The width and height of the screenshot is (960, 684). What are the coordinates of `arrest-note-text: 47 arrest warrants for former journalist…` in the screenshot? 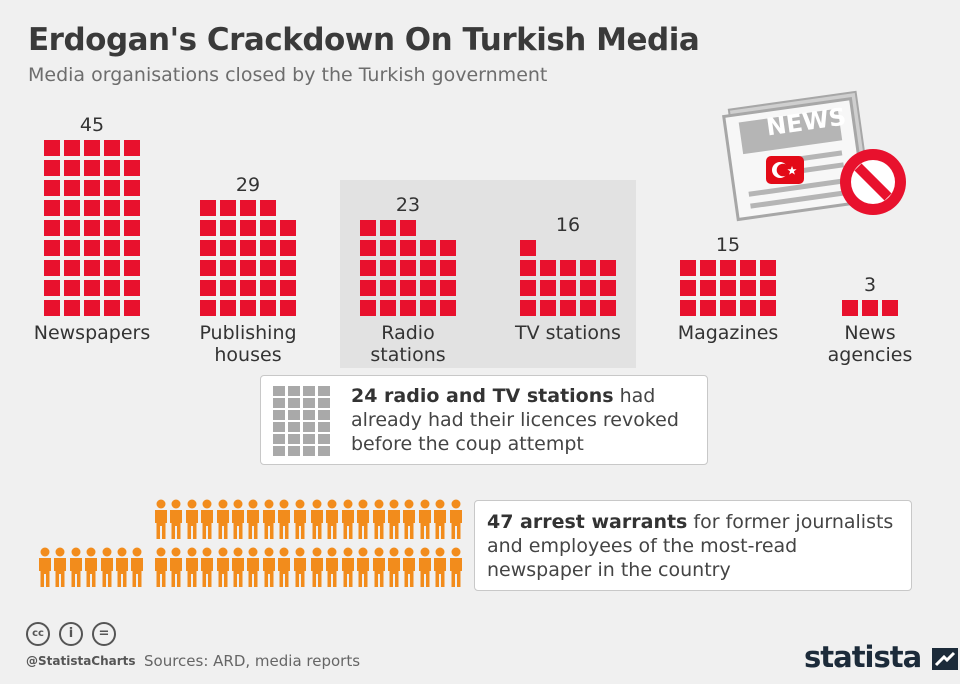 It's located at (695, 546).